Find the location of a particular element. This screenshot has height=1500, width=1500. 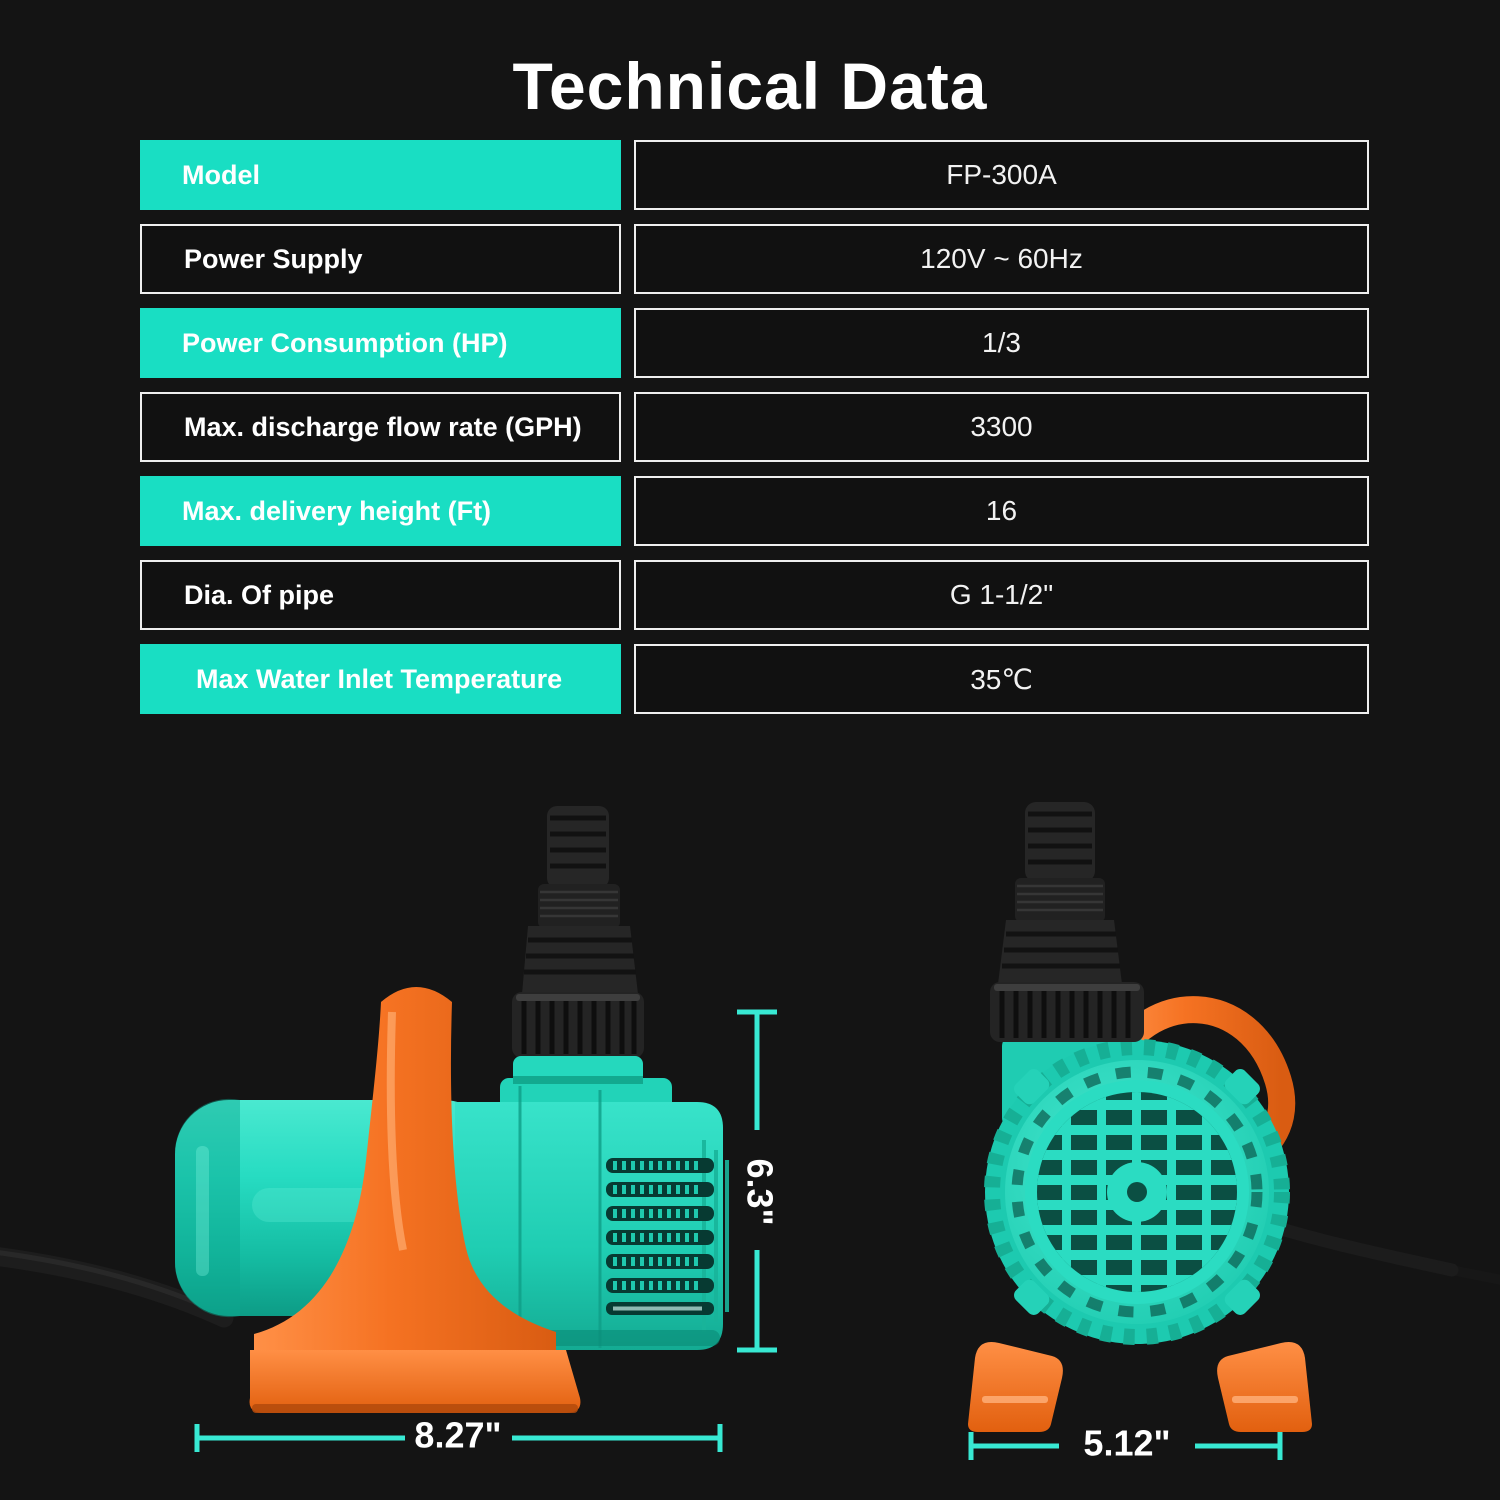

spec-label-cell: Max Water Inlet Temperature is located at coordinates (380, 679).